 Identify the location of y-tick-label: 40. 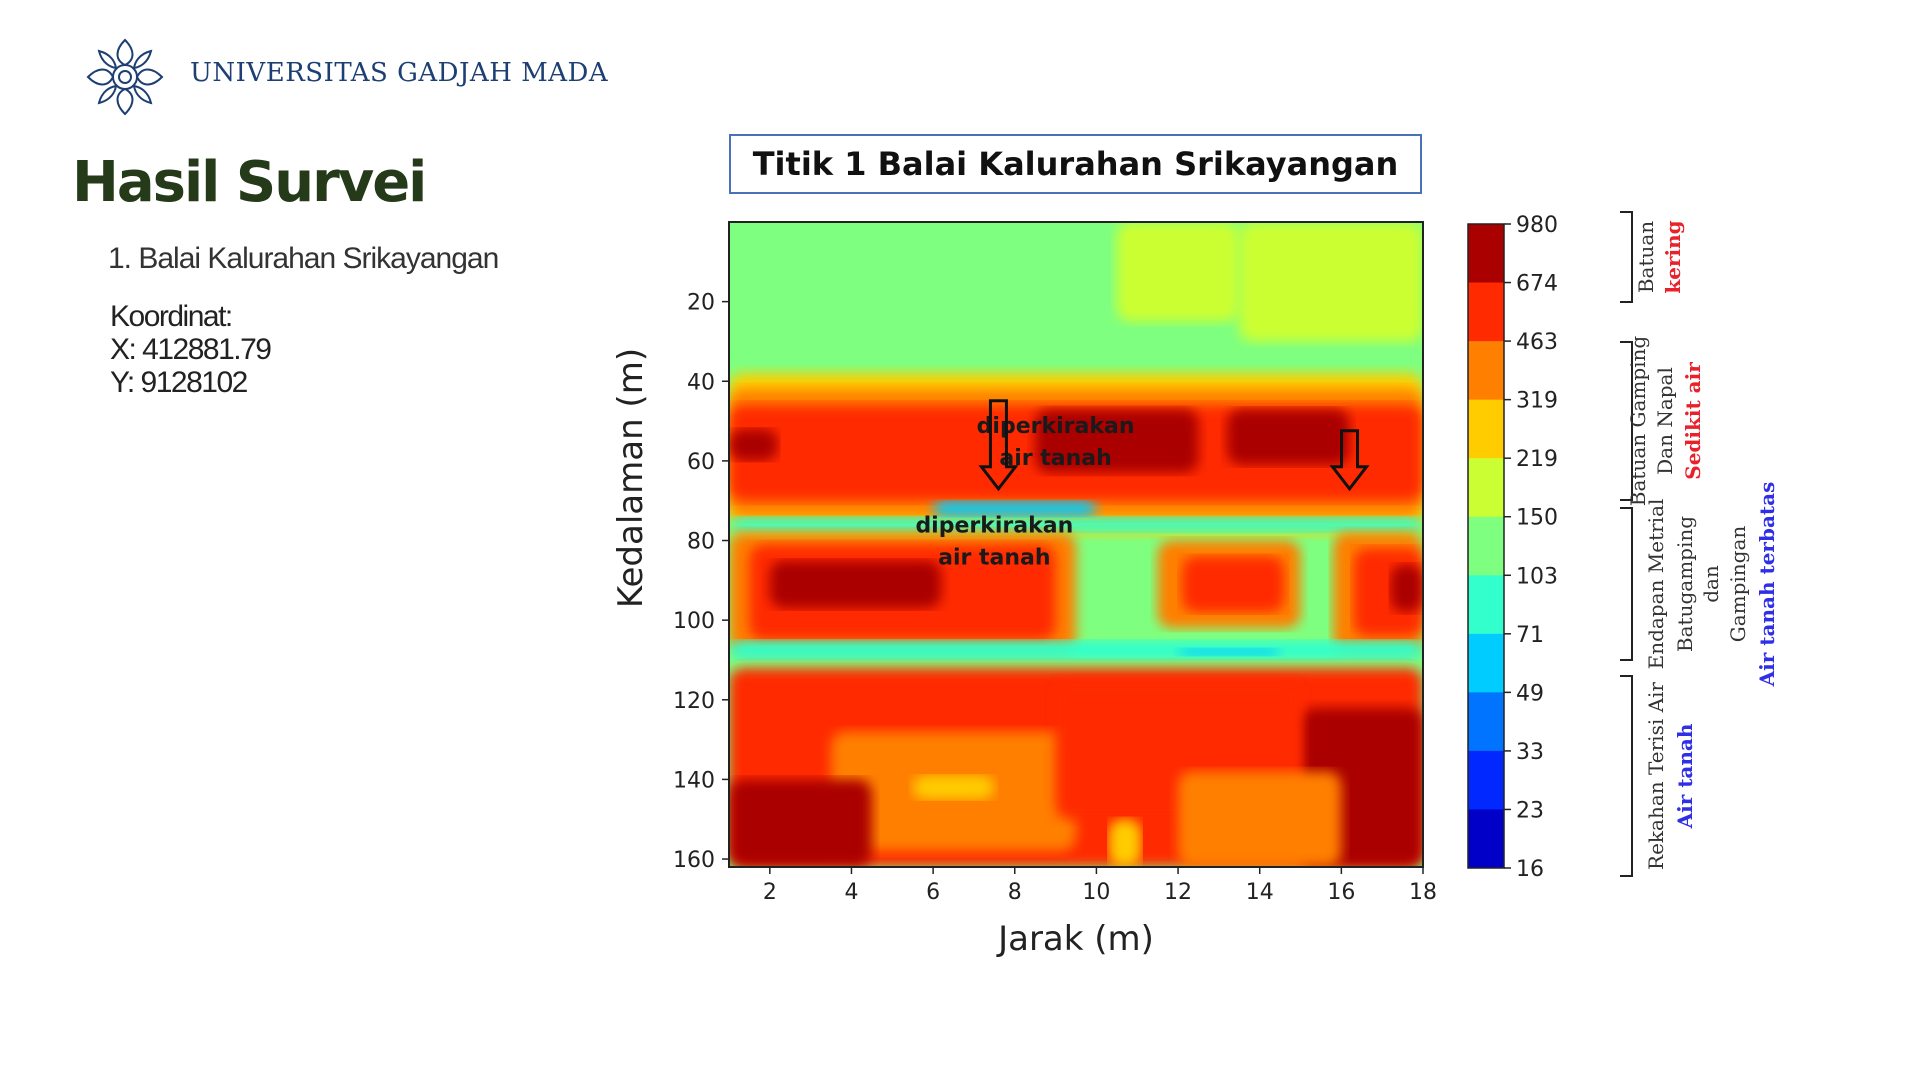
(701, 382).